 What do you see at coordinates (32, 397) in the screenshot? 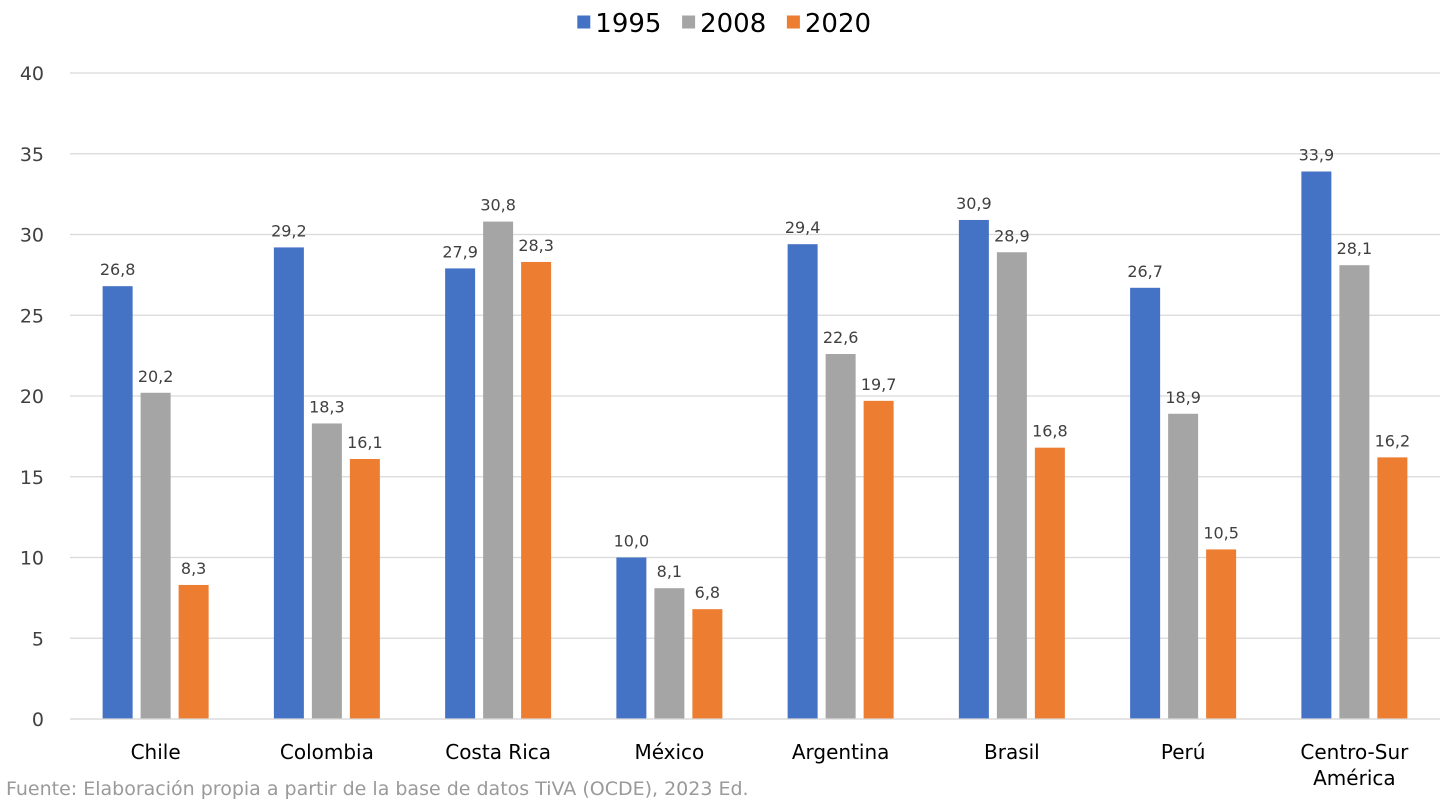
I see `y-tick-label: 20` at bounding box center [32, 397].